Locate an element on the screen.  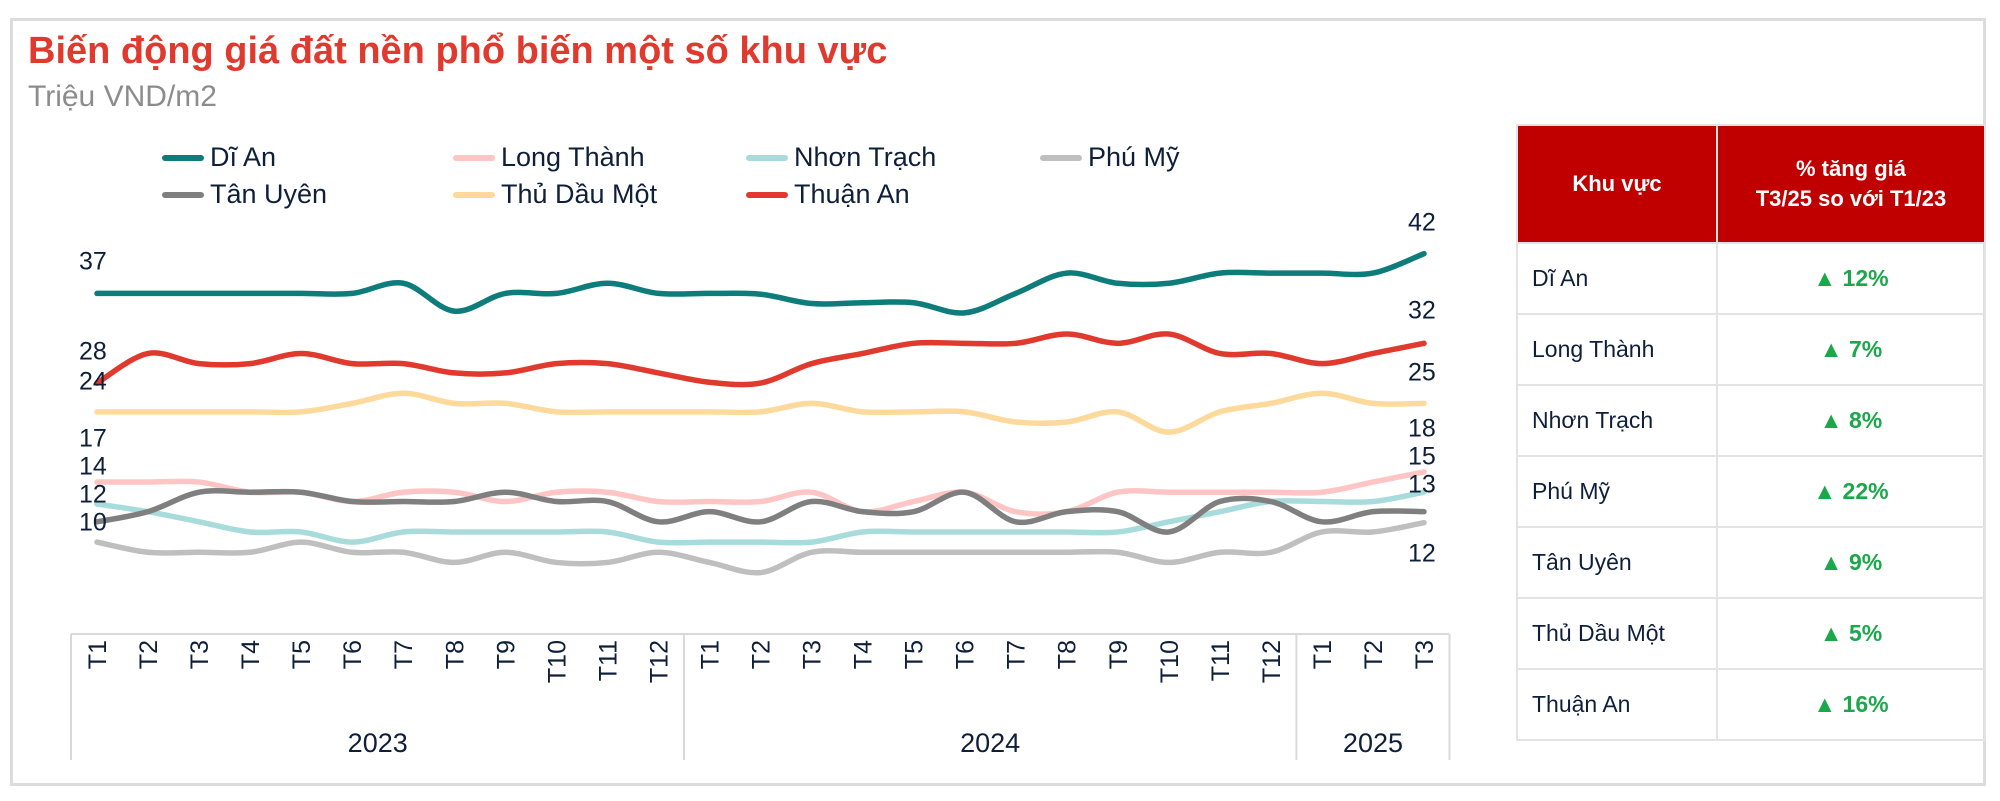
table-row: Long Thành ▲ 7% is located at coordinates (1751, 349).